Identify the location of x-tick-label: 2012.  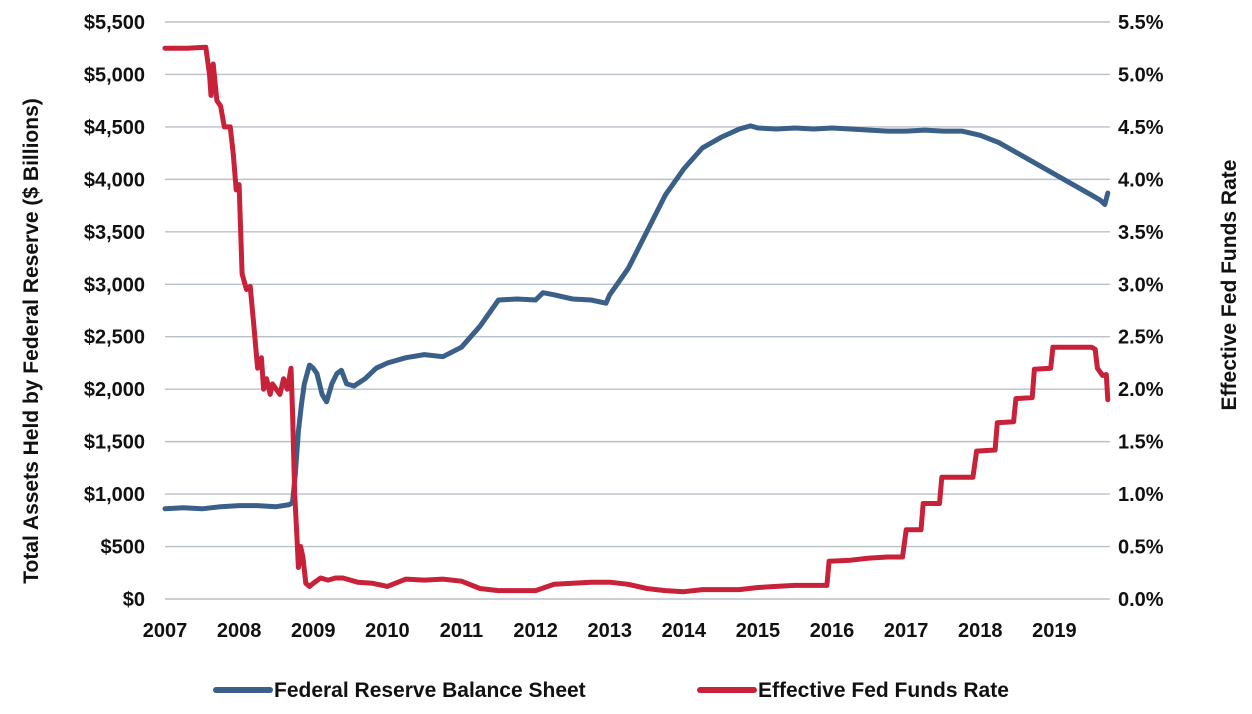
(535, 631).